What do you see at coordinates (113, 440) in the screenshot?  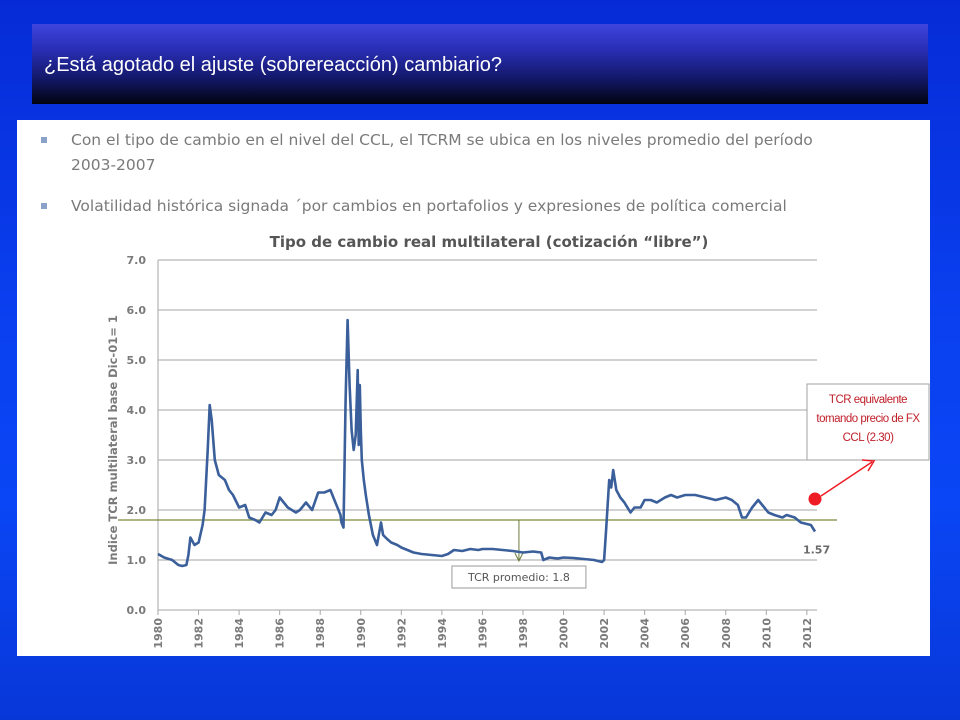 I see `y-axis-label: Indice TCR multilateral base Dic-01= 1` at bounding box center [113, 440].